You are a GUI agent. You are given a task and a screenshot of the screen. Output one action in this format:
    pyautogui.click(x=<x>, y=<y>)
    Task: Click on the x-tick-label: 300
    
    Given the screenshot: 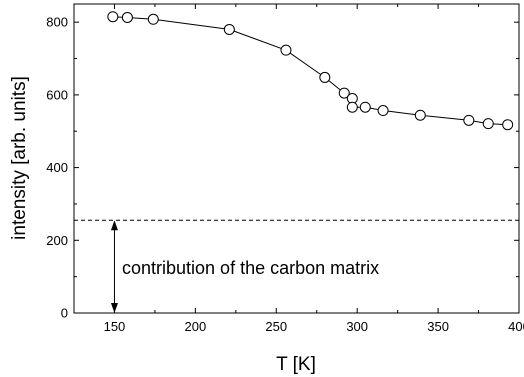 What is the action you would take?
    pyautogui.click(x=357, y=326)
    